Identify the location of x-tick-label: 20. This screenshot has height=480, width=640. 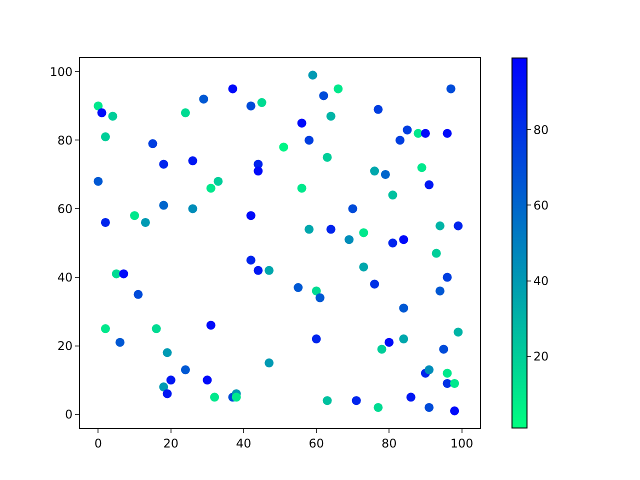
(171, 443).